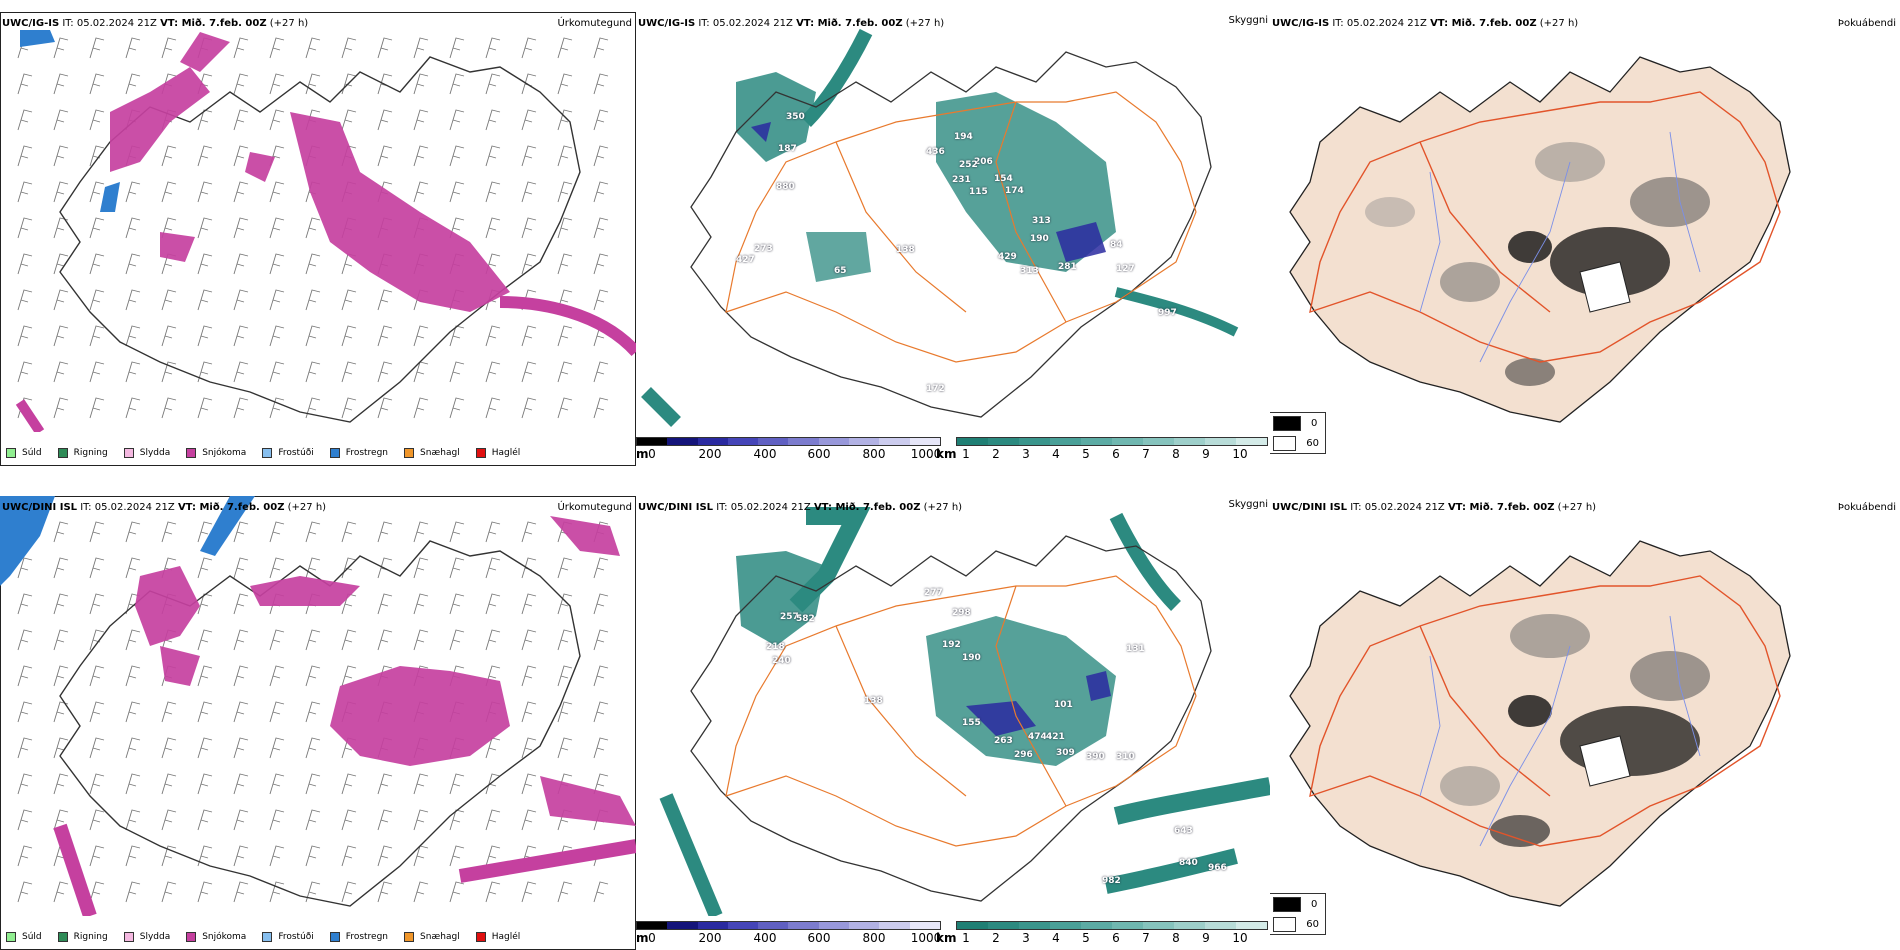 Image resolution: width=1900 pixels, height=950 pixels. Describe the element at coordinates (1176, 938) in the screenshot. I see `colorbar-tick: 8` at that location.